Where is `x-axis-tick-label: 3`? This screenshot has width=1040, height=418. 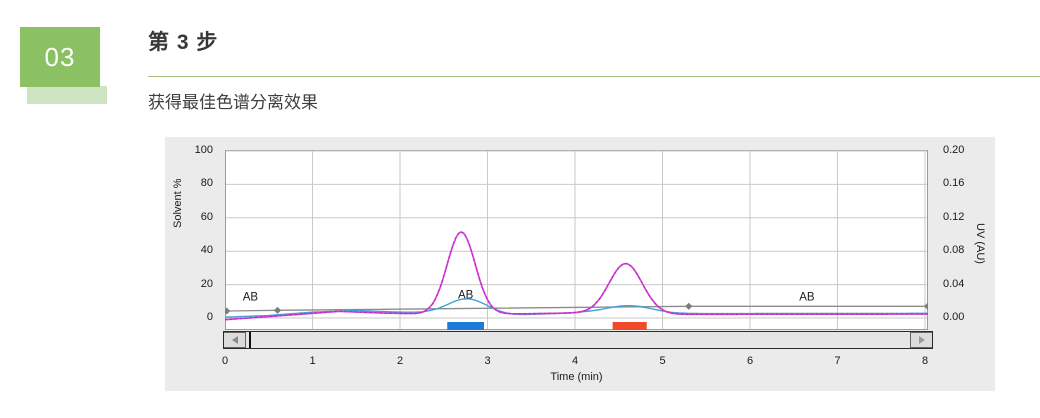 x-axis-tick-label: 3 is located at coordinates (487, 361).